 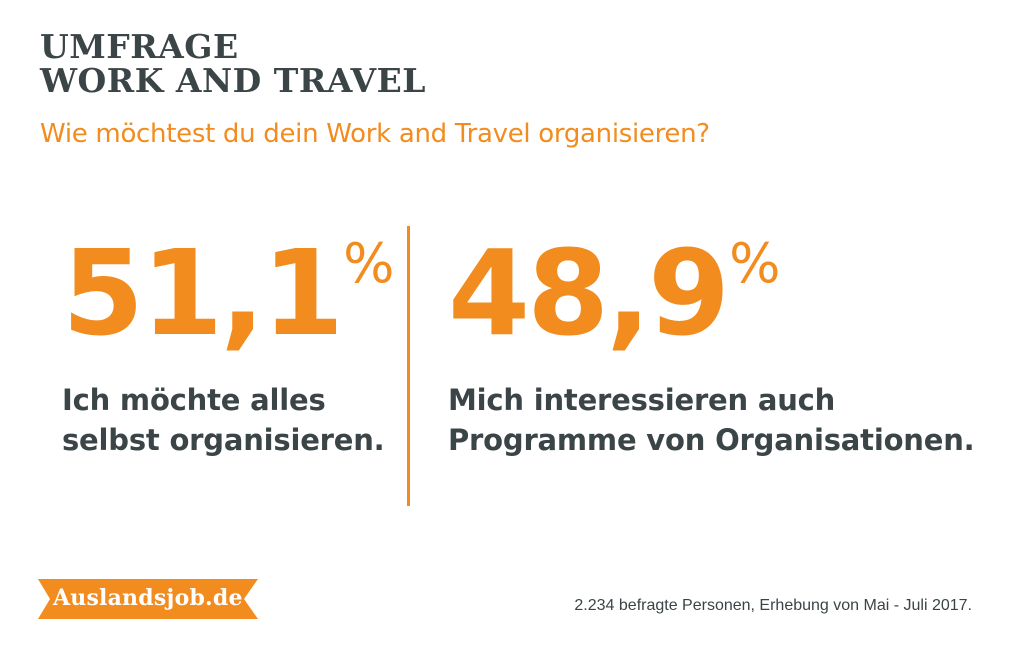 What do you see at coordinates (223, 440) in the screenshot?
I see `stat-description-line-2: selbst organisieren.` at bounding box center [223, 440].